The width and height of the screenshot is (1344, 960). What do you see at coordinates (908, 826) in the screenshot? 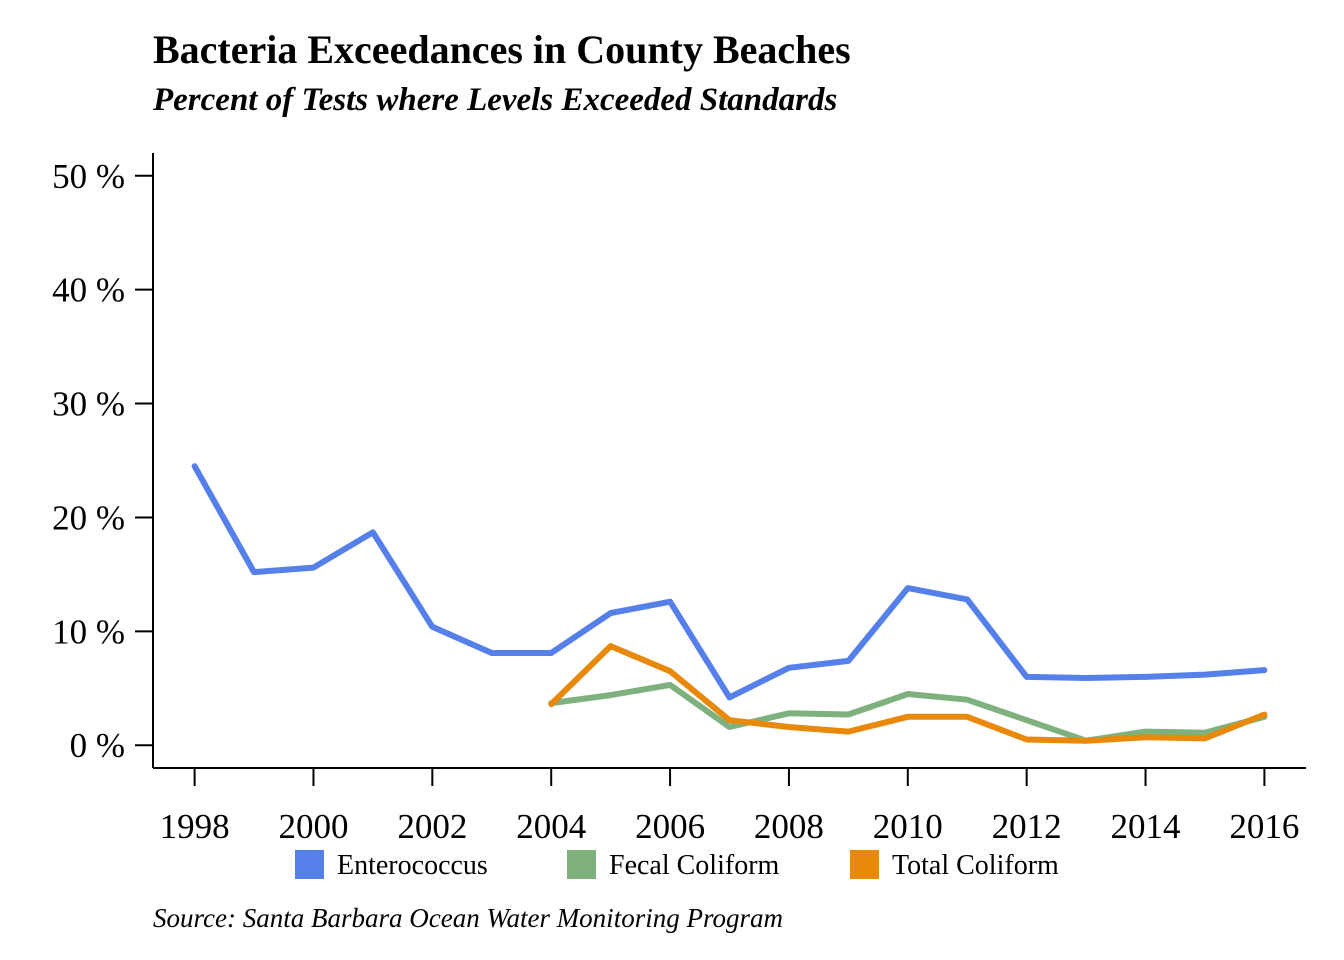
I see `x-tick-label: 2010` at bounding box center [908, 826].